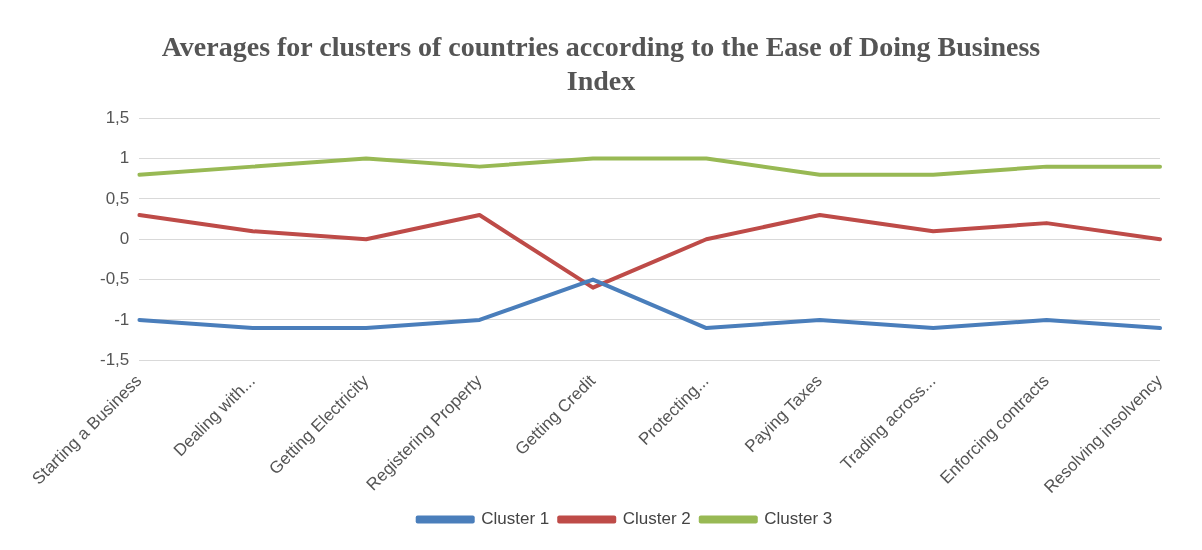 The height and width of the screenshot is (550, 1202). Describe the element at coordinates (115, 279) in the screenshot. I see `y-tick-label: -0,5` at that location.